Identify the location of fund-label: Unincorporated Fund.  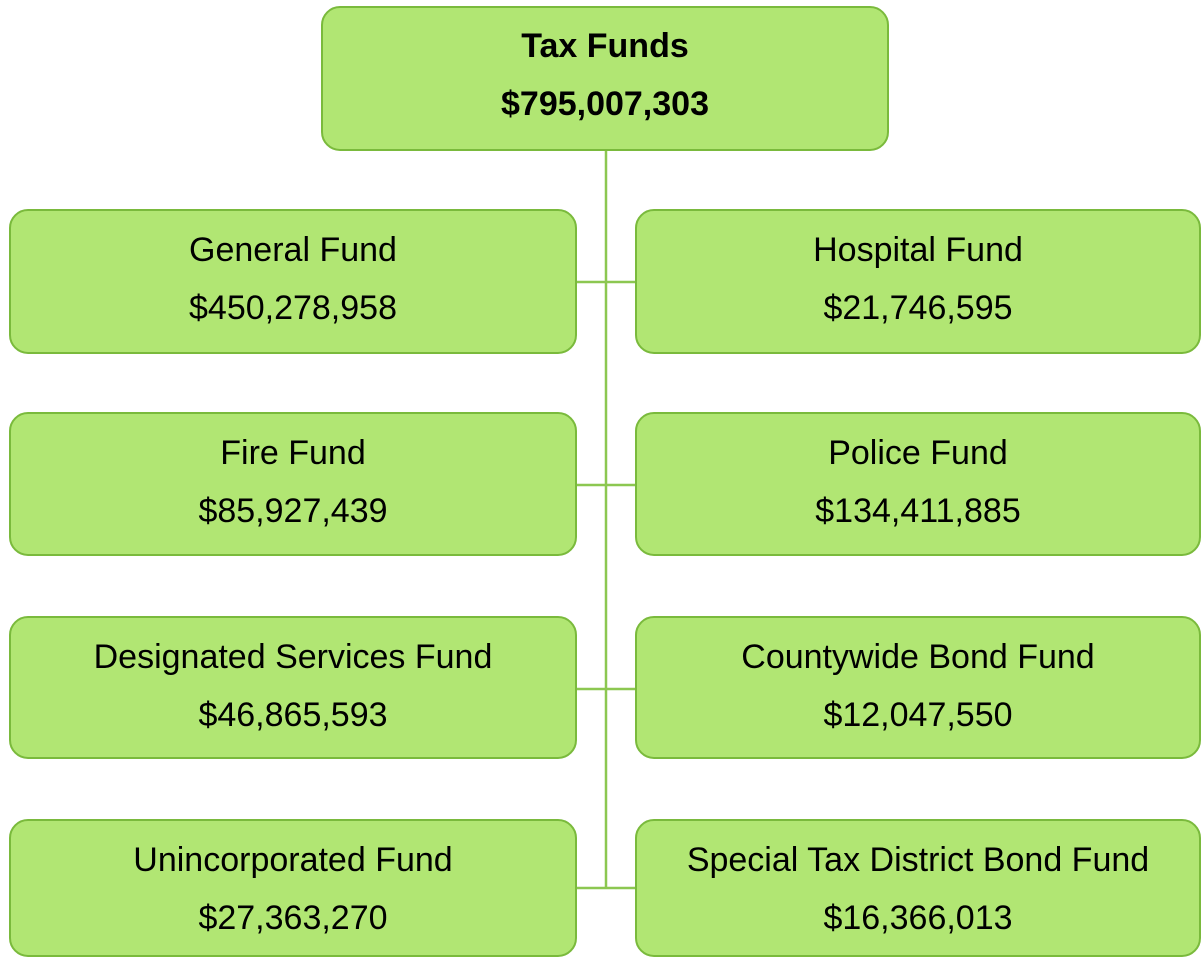
(292, 860).